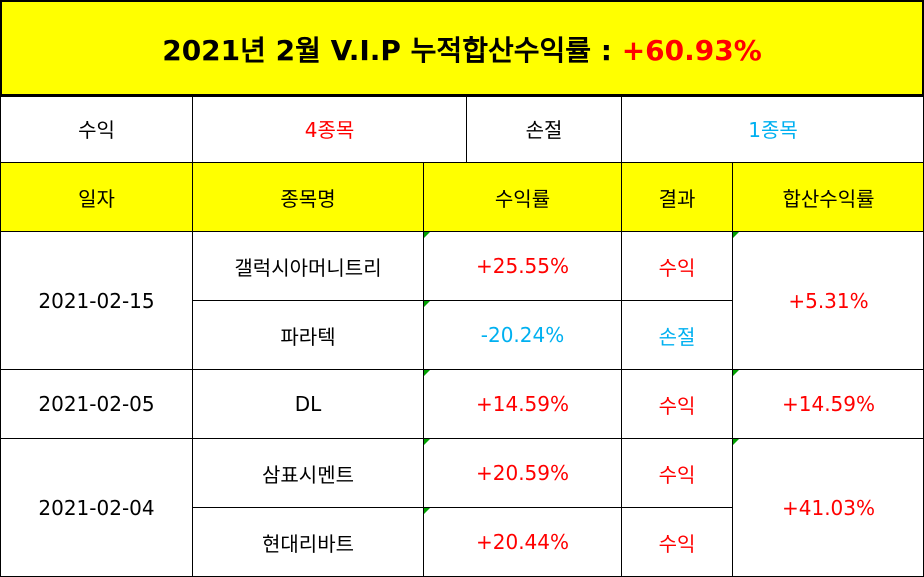 This screenshot has width=924, height=577. I want to click on table-row: 2021-02-05 DL +14.59% 수익 +14.59%, so click(462, 404).